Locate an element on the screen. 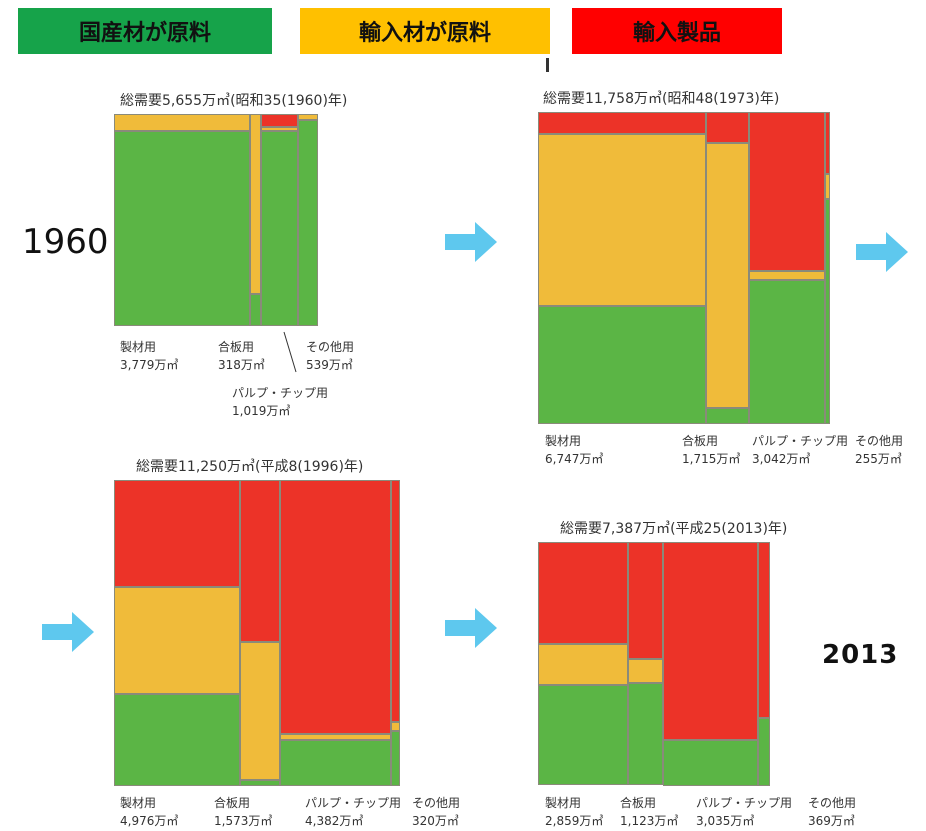 The image size is (926, 831). category-label: その他用 320万㎥ is located at coordinates (436, 812).